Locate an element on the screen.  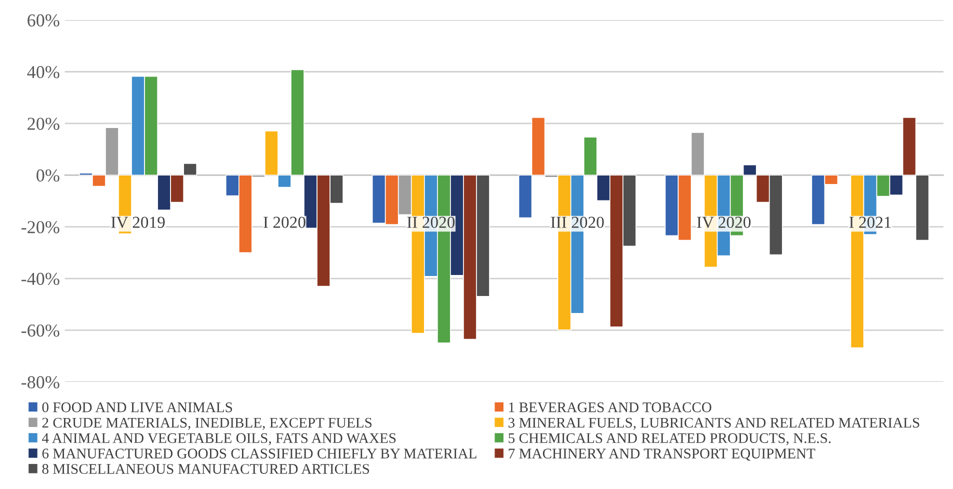
x-tick-label: III 2020 is located at coordinates (577, 222).